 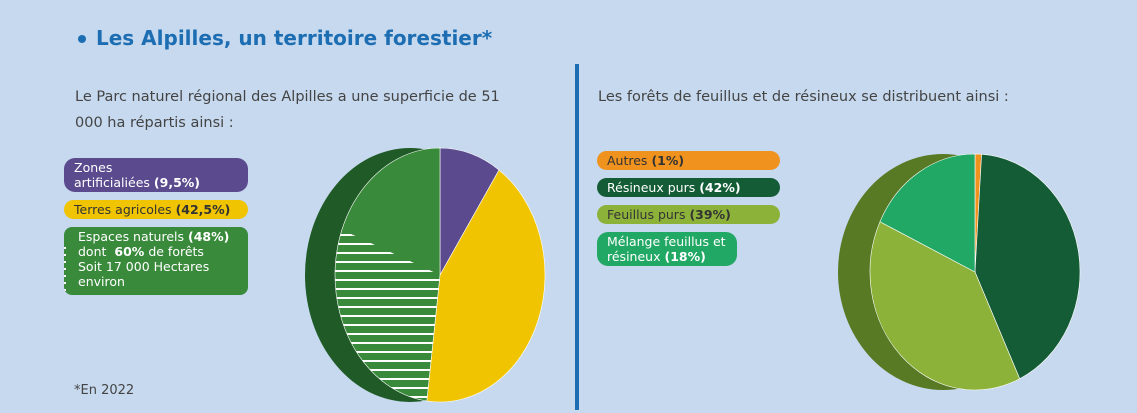 I want to click on annotation: dont 60% de forêts, so click(x=158, y=251).